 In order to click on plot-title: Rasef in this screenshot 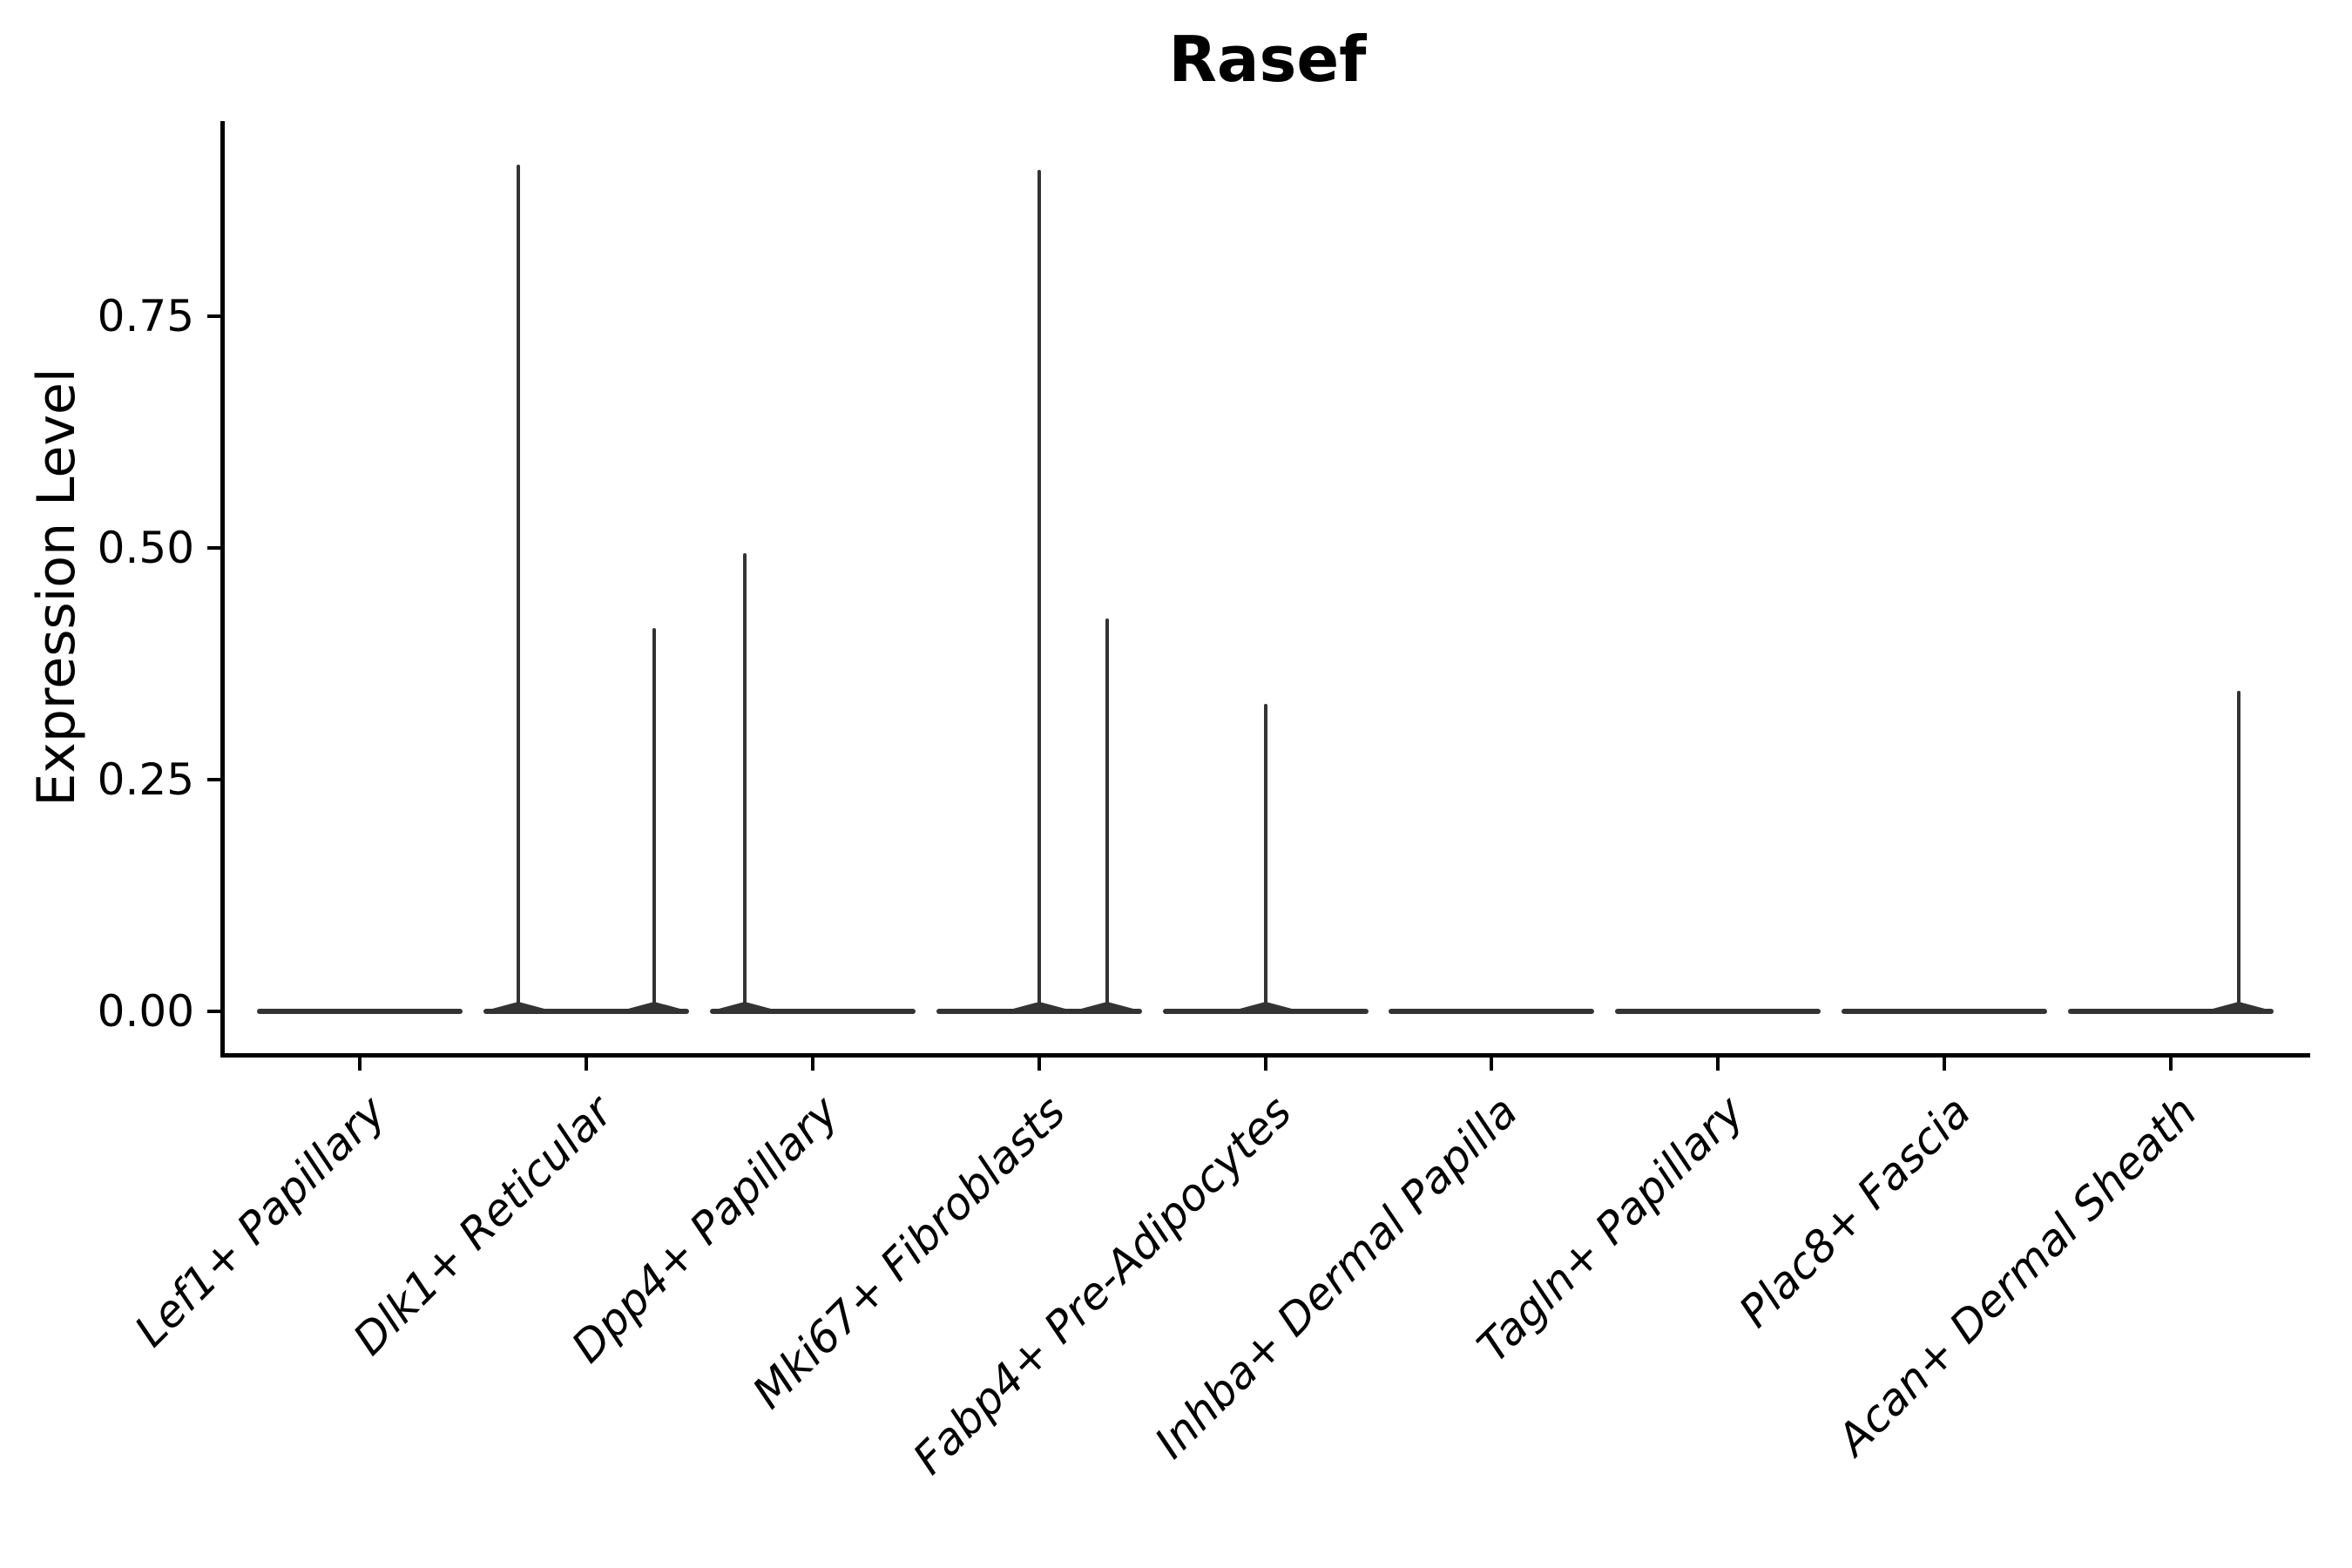, I will do `click(1267, 59)`.